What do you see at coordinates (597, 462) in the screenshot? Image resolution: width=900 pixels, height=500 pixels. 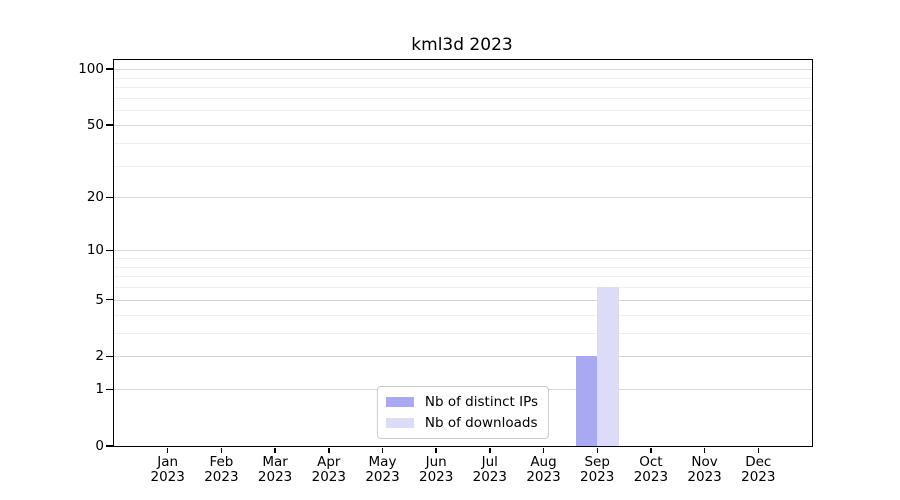 I see `x-tick-month: Sep` at bounding box center [597, 462].